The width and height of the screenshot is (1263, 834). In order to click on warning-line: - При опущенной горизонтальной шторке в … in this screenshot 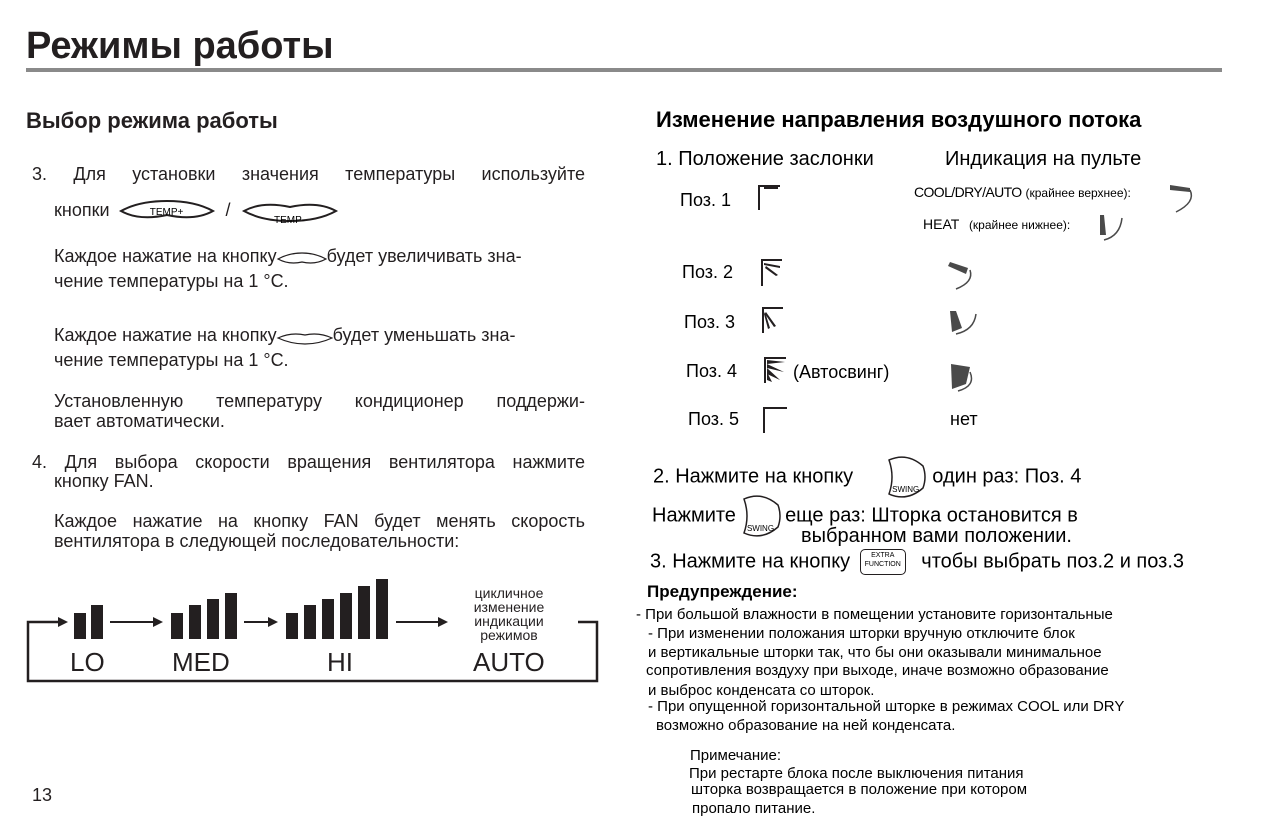, I will do `click(886, 706)`.